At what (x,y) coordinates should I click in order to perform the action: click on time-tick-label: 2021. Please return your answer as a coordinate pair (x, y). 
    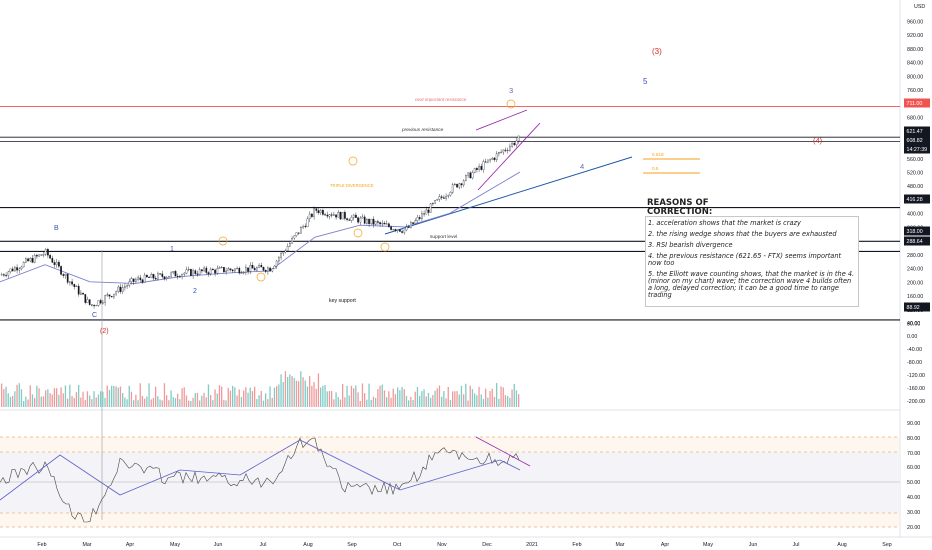
    Looking at the image, I should click on (532, 545).